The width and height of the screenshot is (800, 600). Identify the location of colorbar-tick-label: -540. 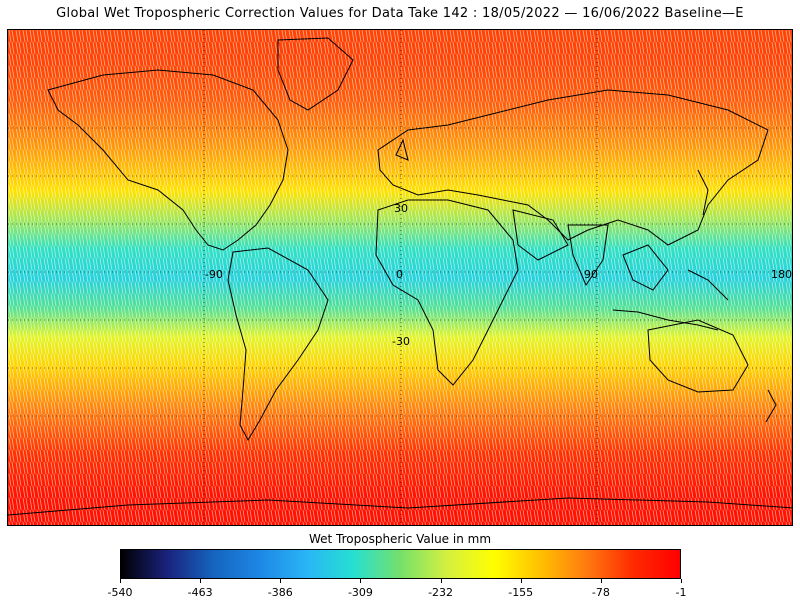
(120, 592).